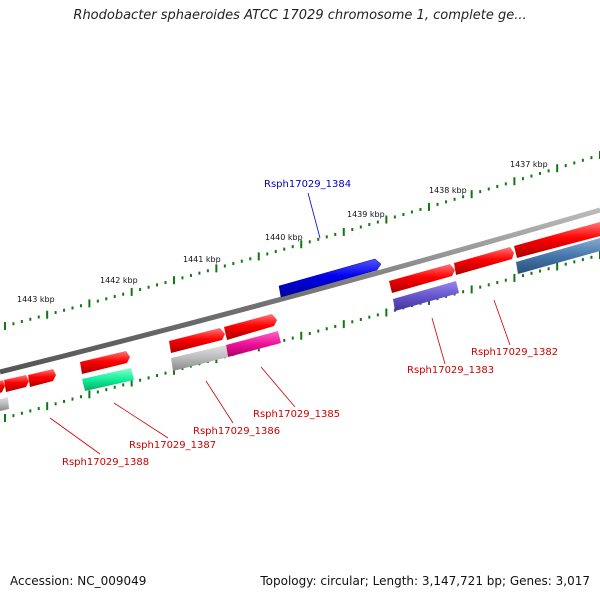 The image size is (600, 600). Describe the element at coordinates (172, 445) in the screenshot. I see `gene-label-rsph17029-1387: Rsph17029_1387` at that location.